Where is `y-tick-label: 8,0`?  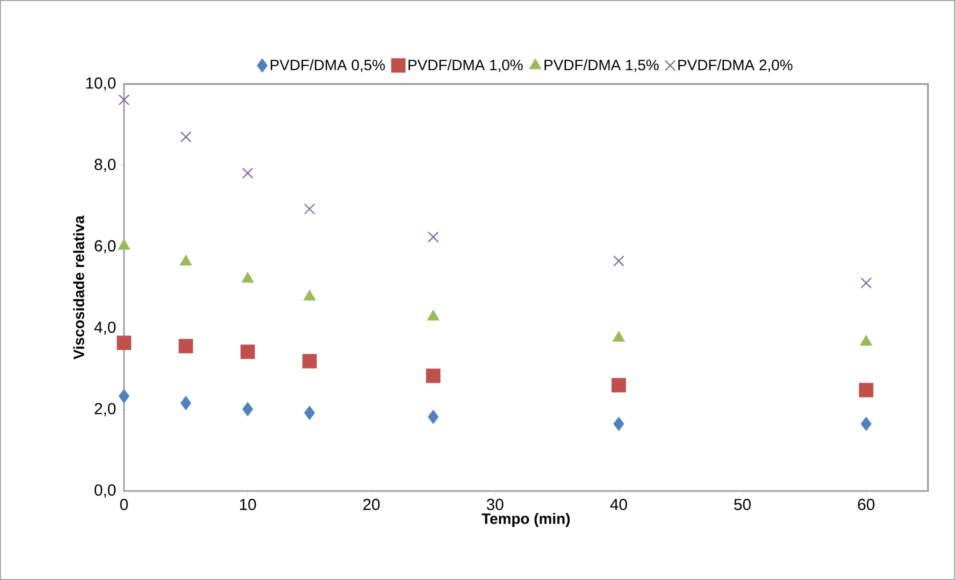 y-tick-label: 8,0 is located at coordinates (105, 165).